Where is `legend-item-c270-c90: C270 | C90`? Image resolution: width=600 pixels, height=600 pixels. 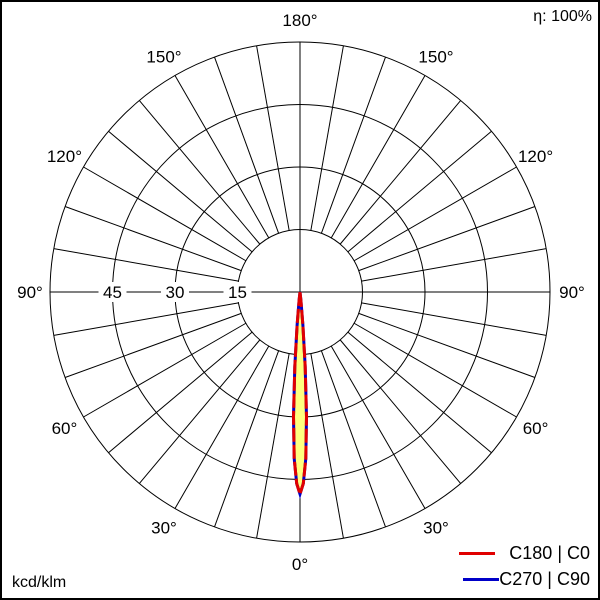
legend-item-c270-c90: C270 | C90 is located at coordinates (526, 579).